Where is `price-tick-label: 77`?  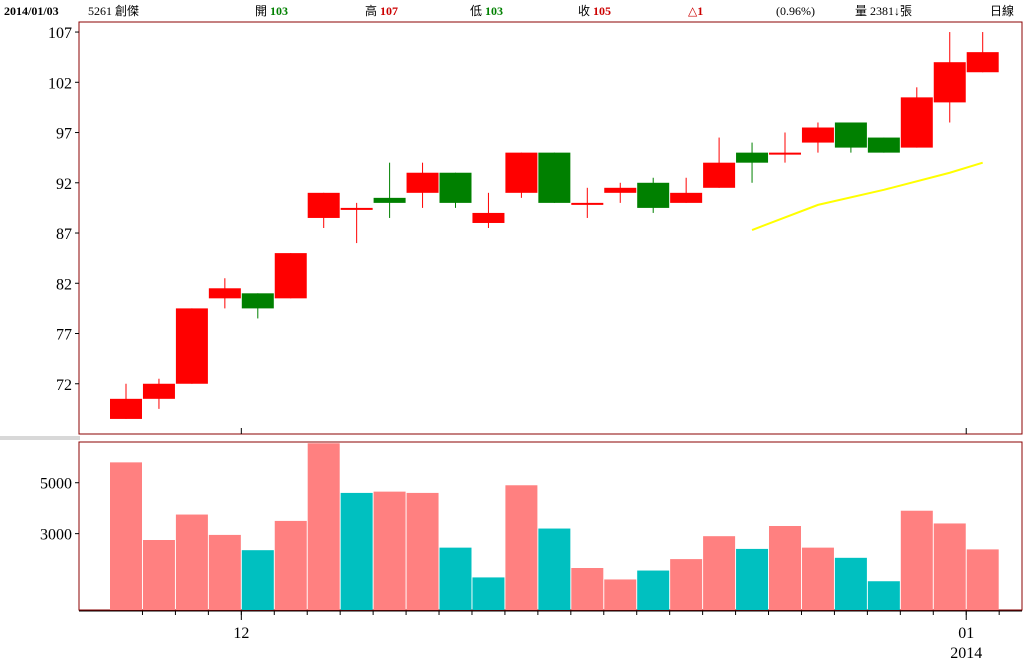 price-tick-label: 77 is located at coordinates (64, 335).